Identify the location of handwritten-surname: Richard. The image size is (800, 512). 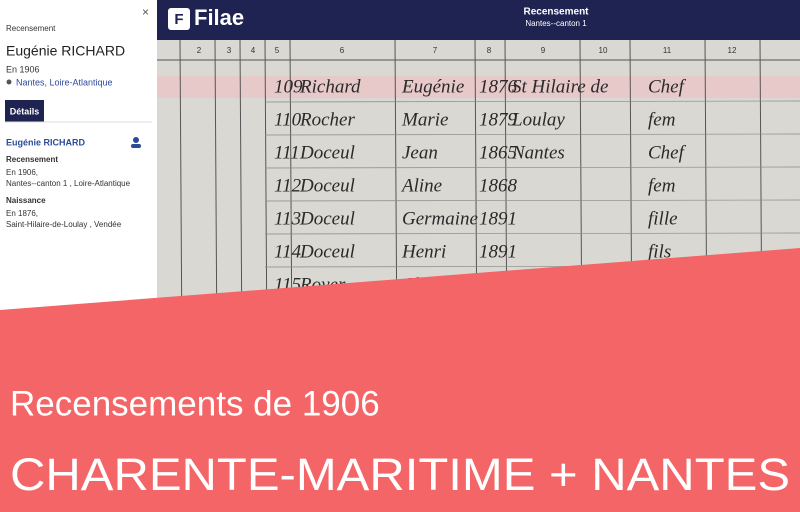
(330, 86).